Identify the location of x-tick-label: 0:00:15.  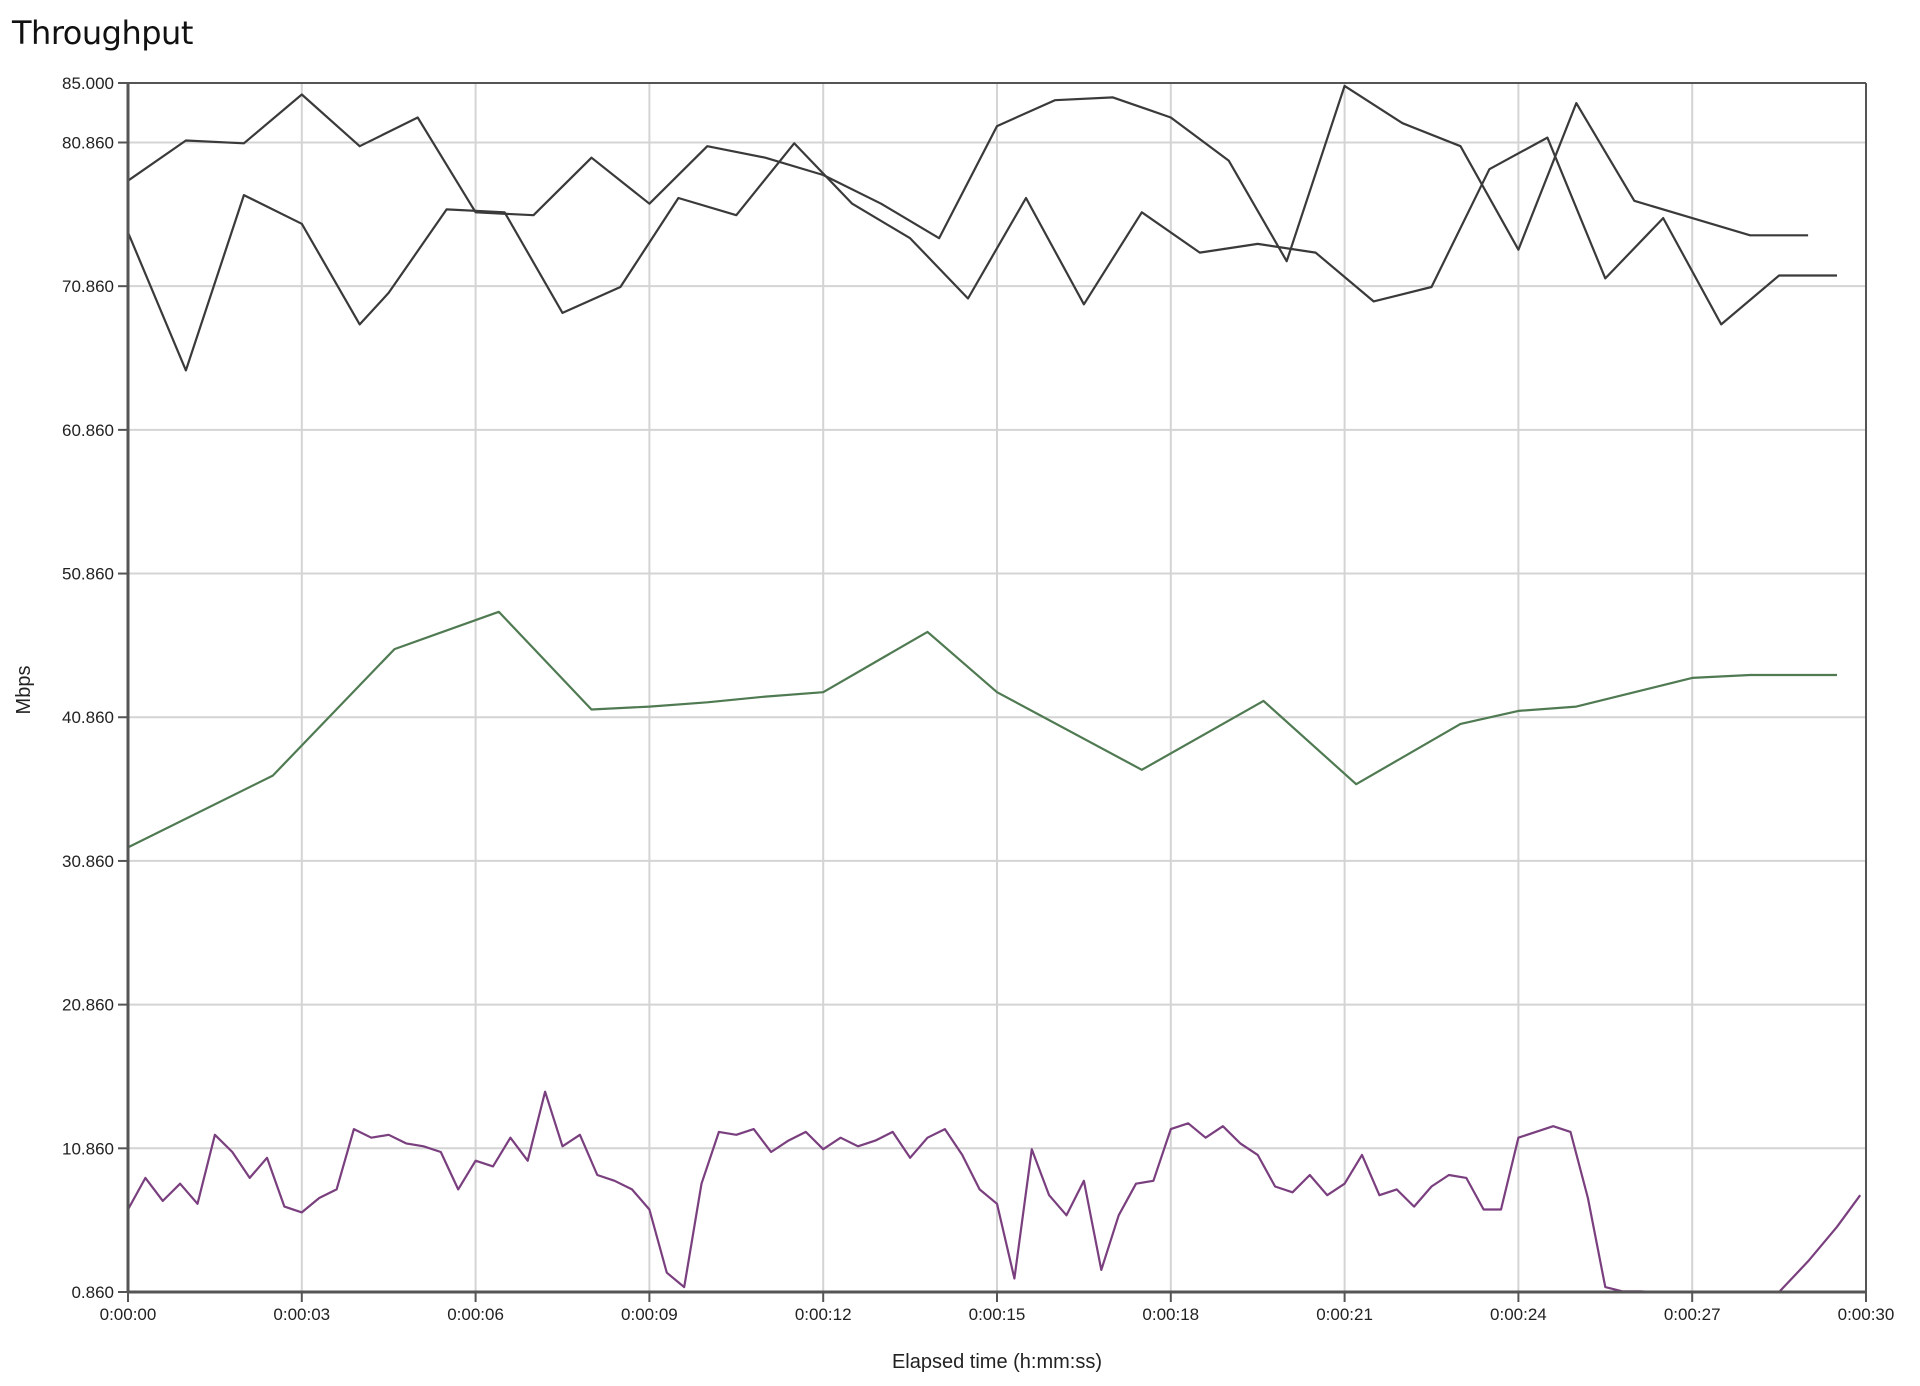
(997, 1314).